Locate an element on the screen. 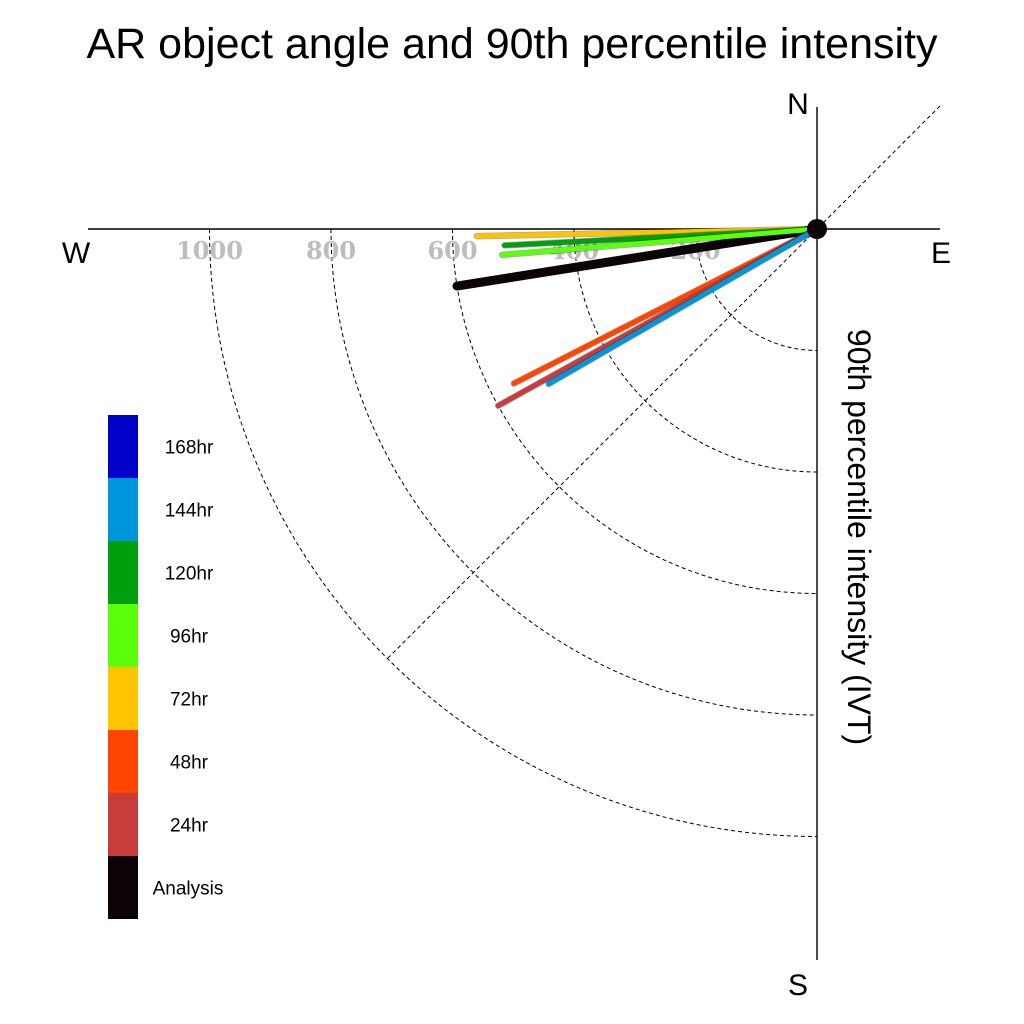 The height and width of the screenshot is (1024, 1024). radial-tick-label: 600 is located at coordinates (452, 250).